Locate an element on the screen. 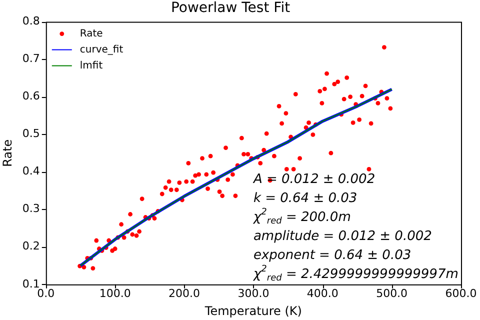 This screenshot has width=480, height=320. y-tick-label: 0.4 is located at coordinates (31, 171).